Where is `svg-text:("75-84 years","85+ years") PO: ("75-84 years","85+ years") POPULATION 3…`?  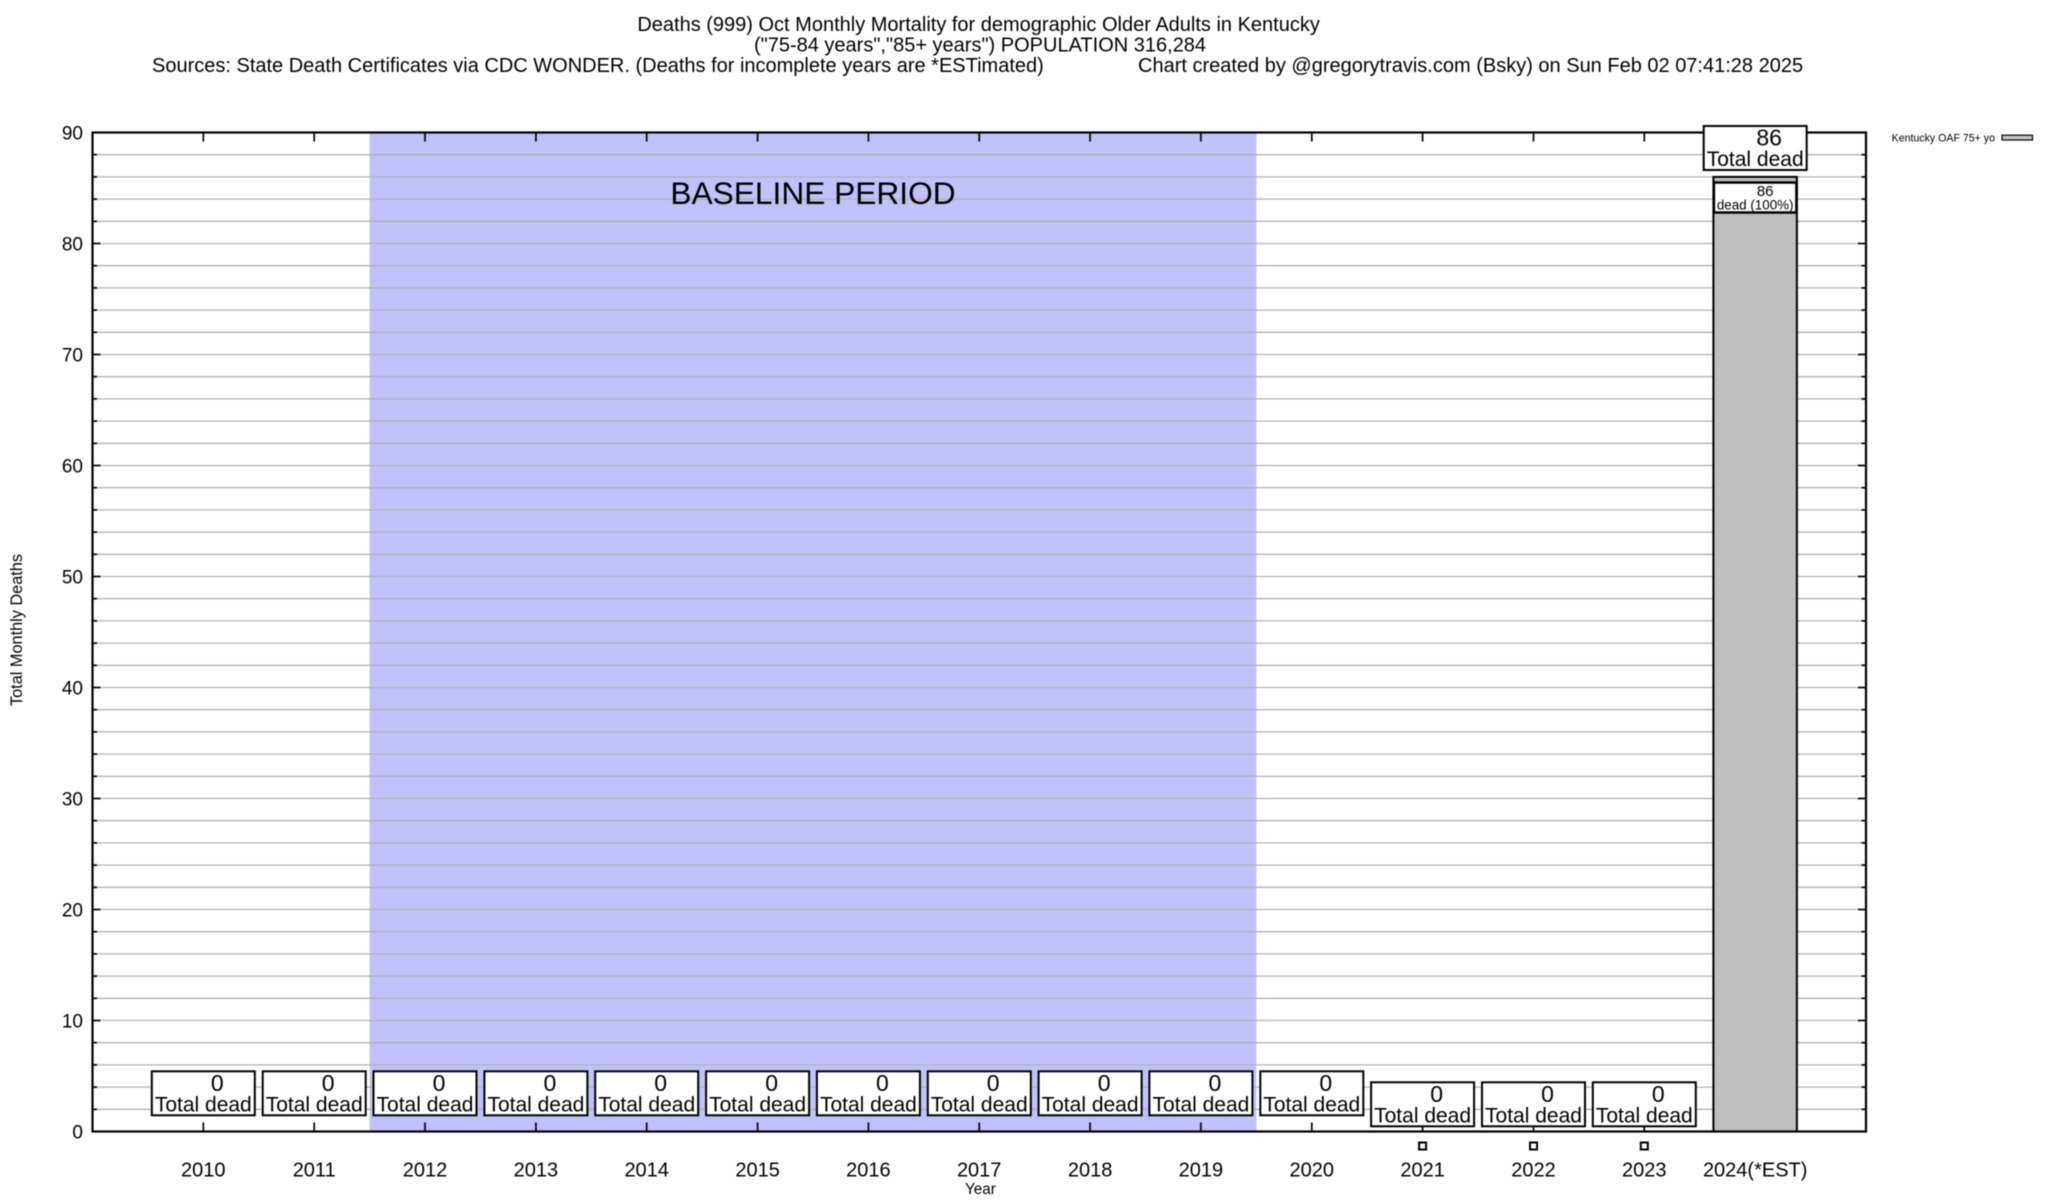
svg-text:("75-84 years","85+ years") PO: ("75-84 years","85+ years") POPULATION 3… is located at coordinates (980, 46).